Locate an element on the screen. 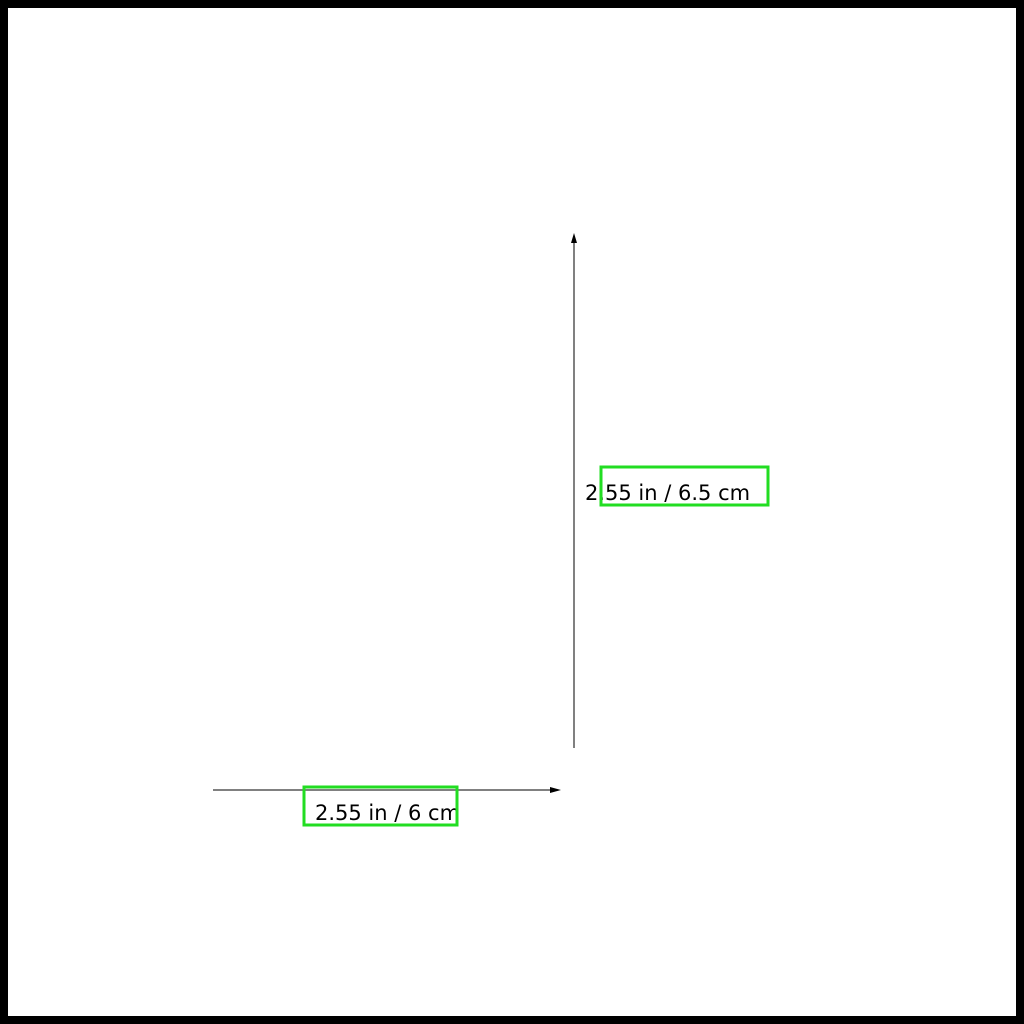 The width and height of the screenshot is (1024, 1024). height-label-highlight-box is located at coordinates (684, 486).